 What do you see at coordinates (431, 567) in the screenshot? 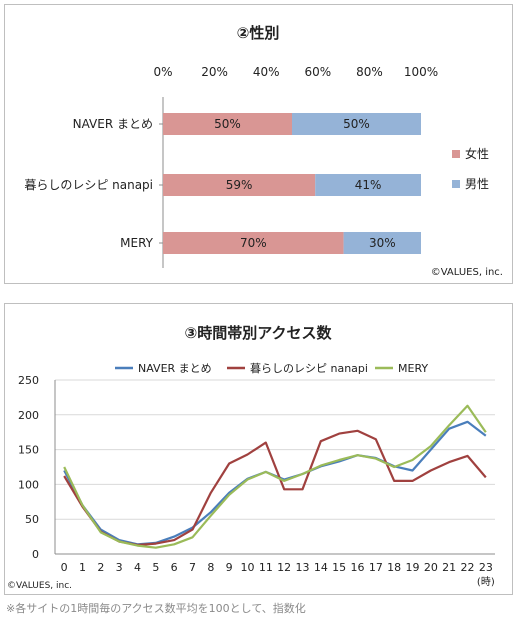
I see `x-tick-label: 20` at bounding box center [431, 567].